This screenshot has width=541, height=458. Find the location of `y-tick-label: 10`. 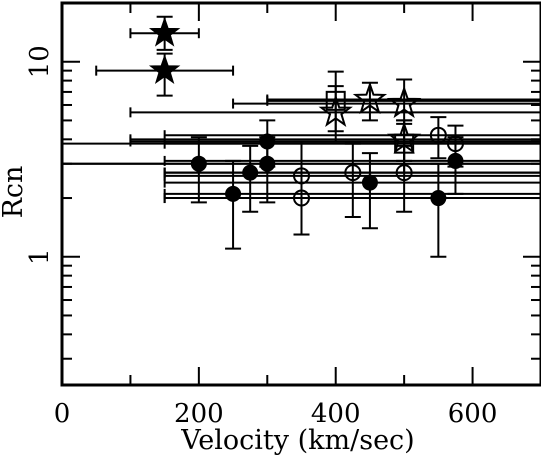

y-tick-label: 10 is located at coordinates (40, 61).